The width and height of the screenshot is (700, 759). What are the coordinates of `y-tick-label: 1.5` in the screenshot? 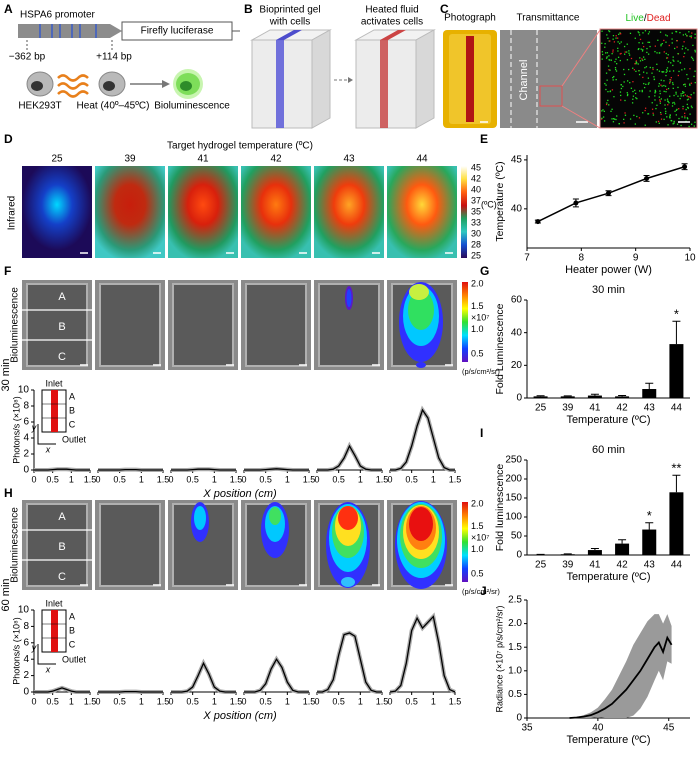 It's located at (515, 647).